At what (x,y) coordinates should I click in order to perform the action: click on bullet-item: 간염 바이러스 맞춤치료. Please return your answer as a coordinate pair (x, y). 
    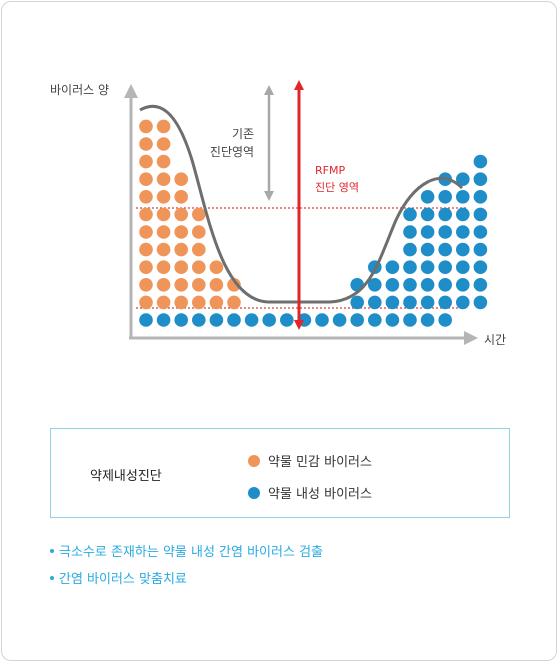
    Looking at the image, I should click on (186, 577).